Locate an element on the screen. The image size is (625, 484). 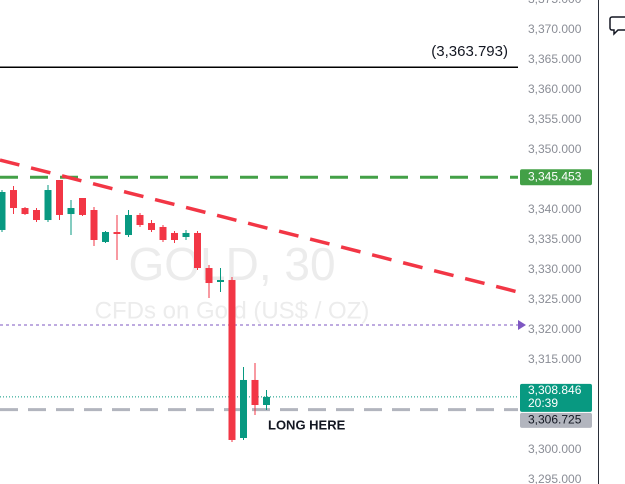
y-tick-label: 3,340.000 is located at coordinates (555, 209).